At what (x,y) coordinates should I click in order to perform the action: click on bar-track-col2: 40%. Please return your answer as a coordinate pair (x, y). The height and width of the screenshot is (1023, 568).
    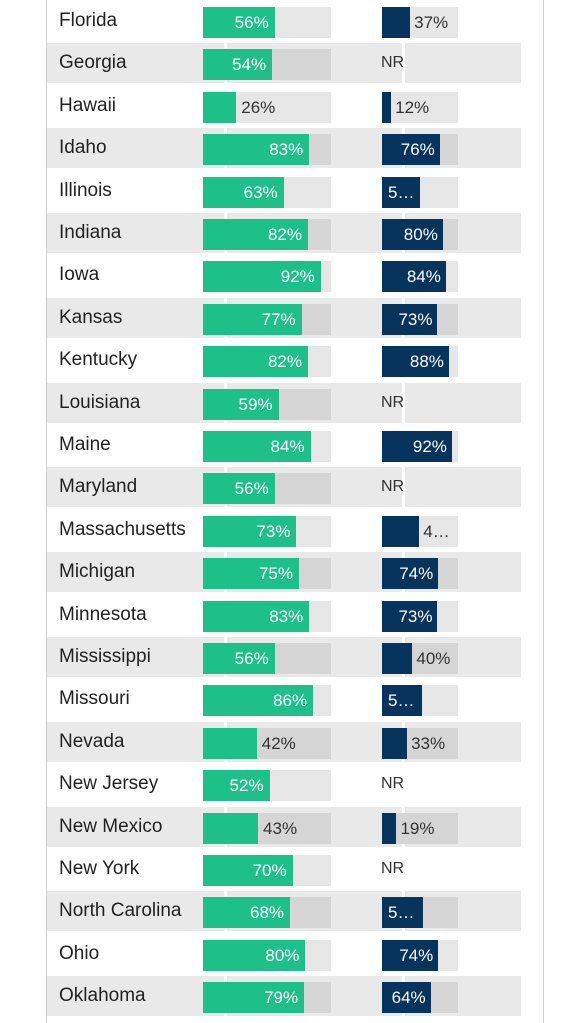
    Looking at the image, I should click on (420, 658).